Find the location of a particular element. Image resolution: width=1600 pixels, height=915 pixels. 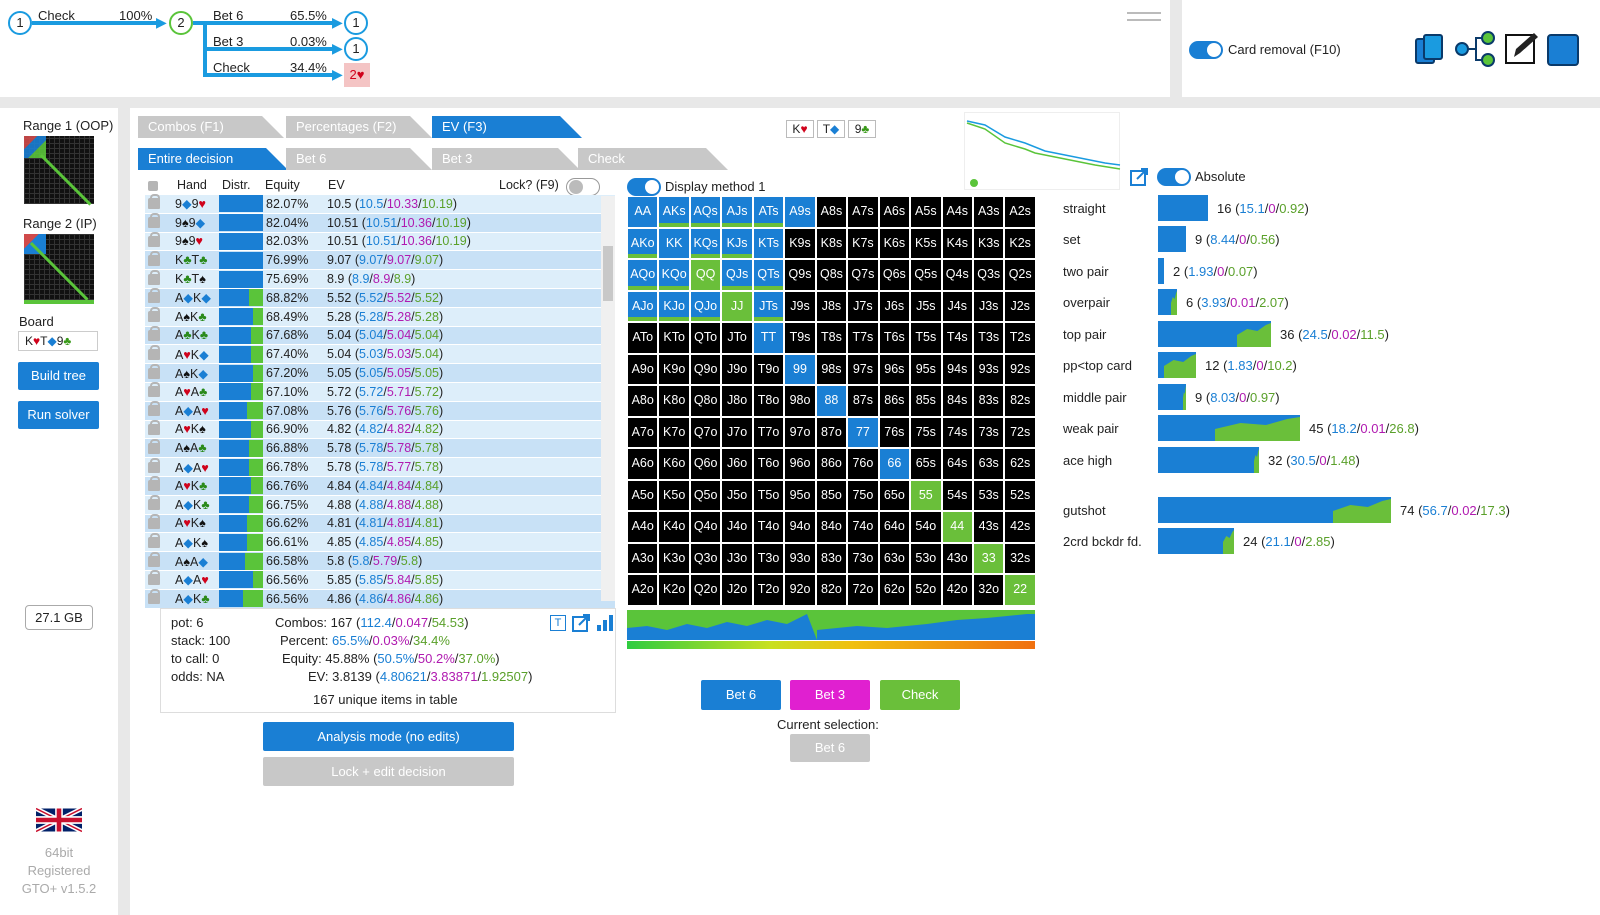

grid-cell: KQo is located at coordinates (674, 275).